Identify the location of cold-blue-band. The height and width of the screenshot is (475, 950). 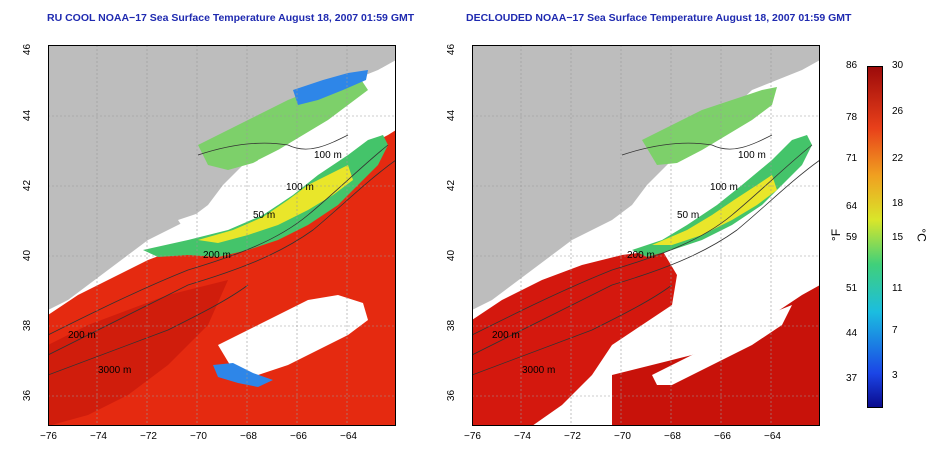
(330, 87).